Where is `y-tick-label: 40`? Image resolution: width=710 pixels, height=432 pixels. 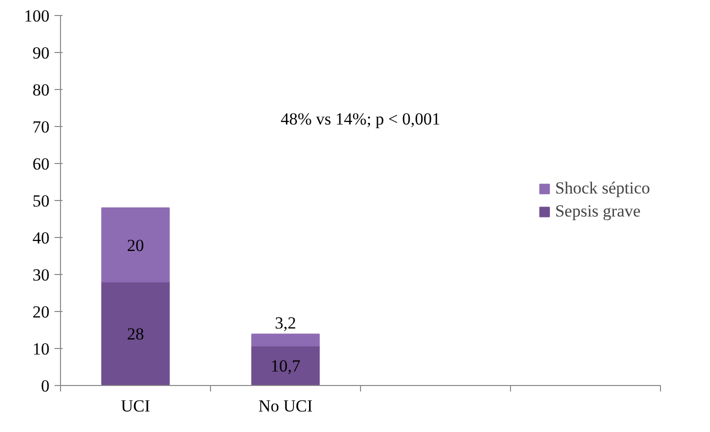 y-tick-label: 40 is located at coordinates (41, 238).